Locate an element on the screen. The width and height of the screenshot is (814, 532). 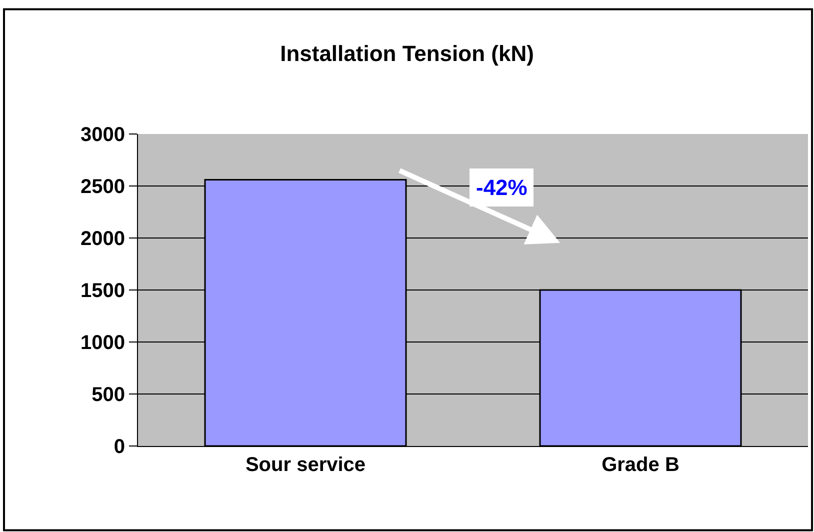
annotation: -42% is located at coordinates (502, 187).